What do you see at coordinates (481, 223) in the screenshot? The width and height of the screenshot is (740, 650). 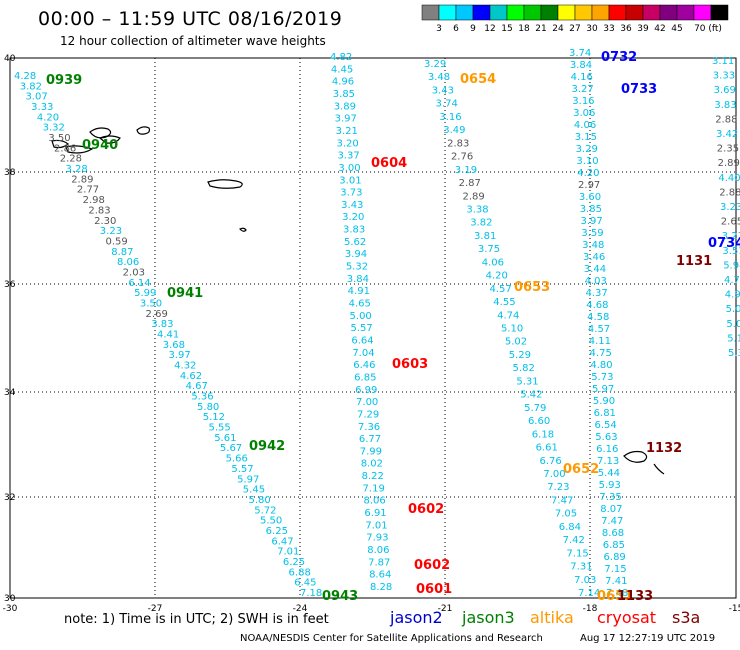 I see `wave-height-value: 3.82` at bounding box center [481, 223].